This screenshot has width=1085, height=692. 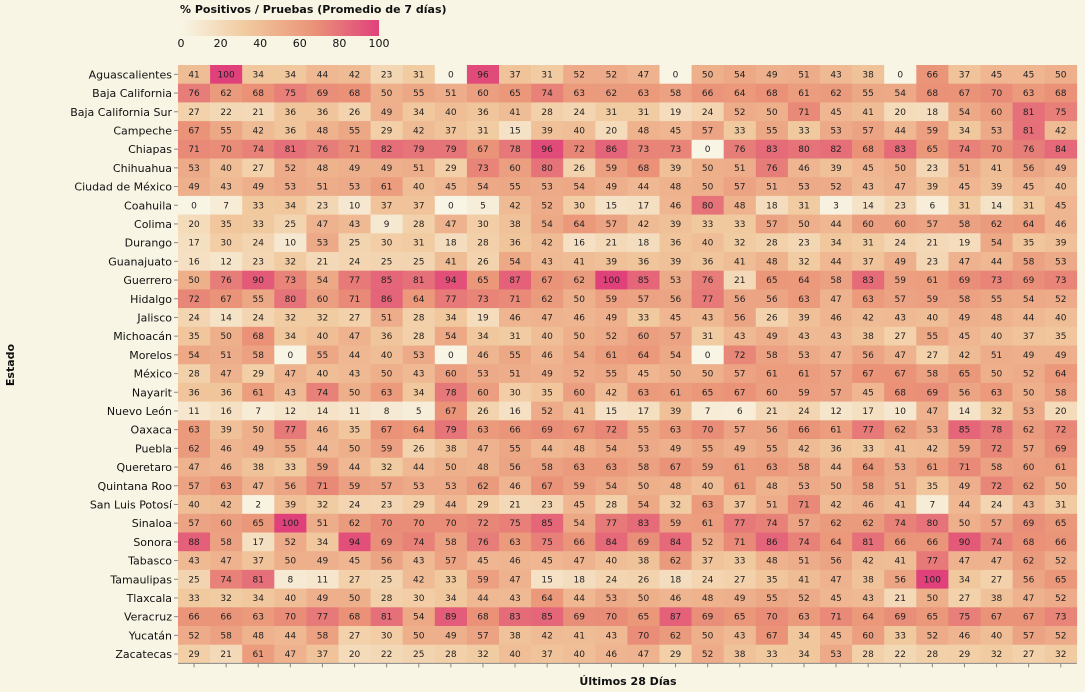 What do you see at coordinates (965, 244) in the screenshot?
I see `cell-value: 19` at bounding box center [965, 244].